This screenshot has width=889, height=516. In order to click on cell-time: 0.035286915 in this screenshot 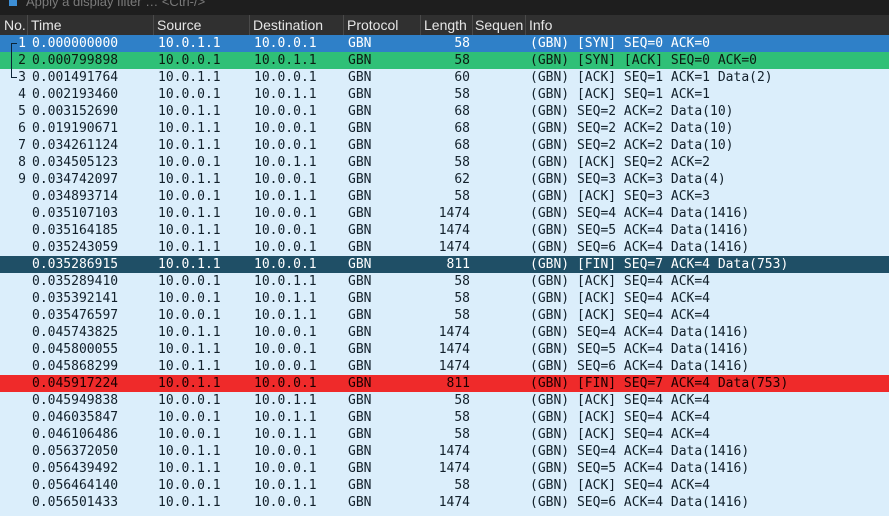, I will do `click(75, 264)`.